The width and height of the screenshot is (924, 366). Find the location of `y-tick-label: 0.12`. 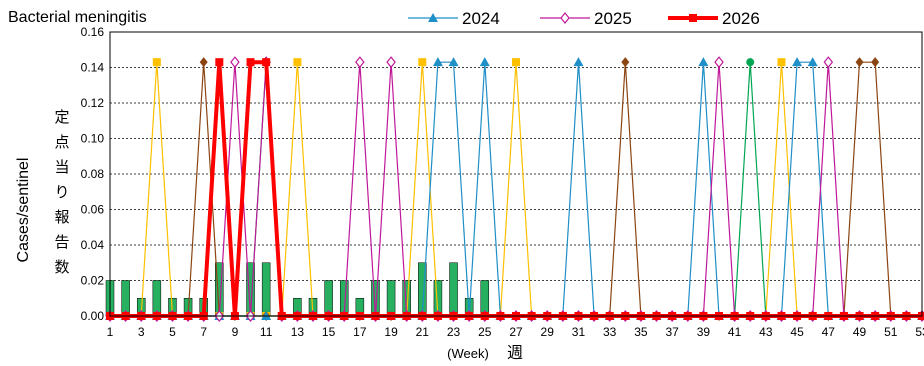

y-tick-label: 0.12 is located at coordinates (93, 103).